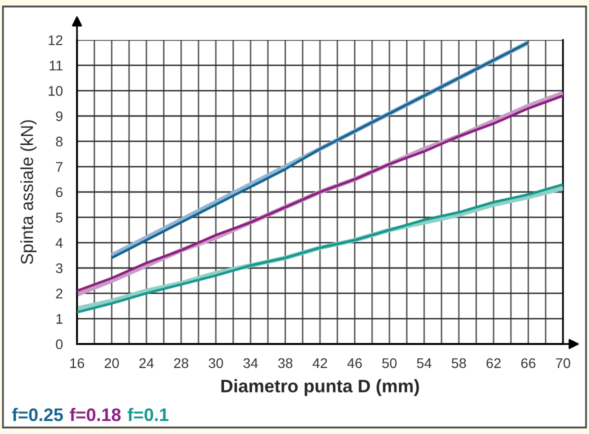 The width and height of the screenshot is (589, 434). Describe the element at coordinates (56, 65) in the screenshot. I see `y-tick-label: 11` at that location.